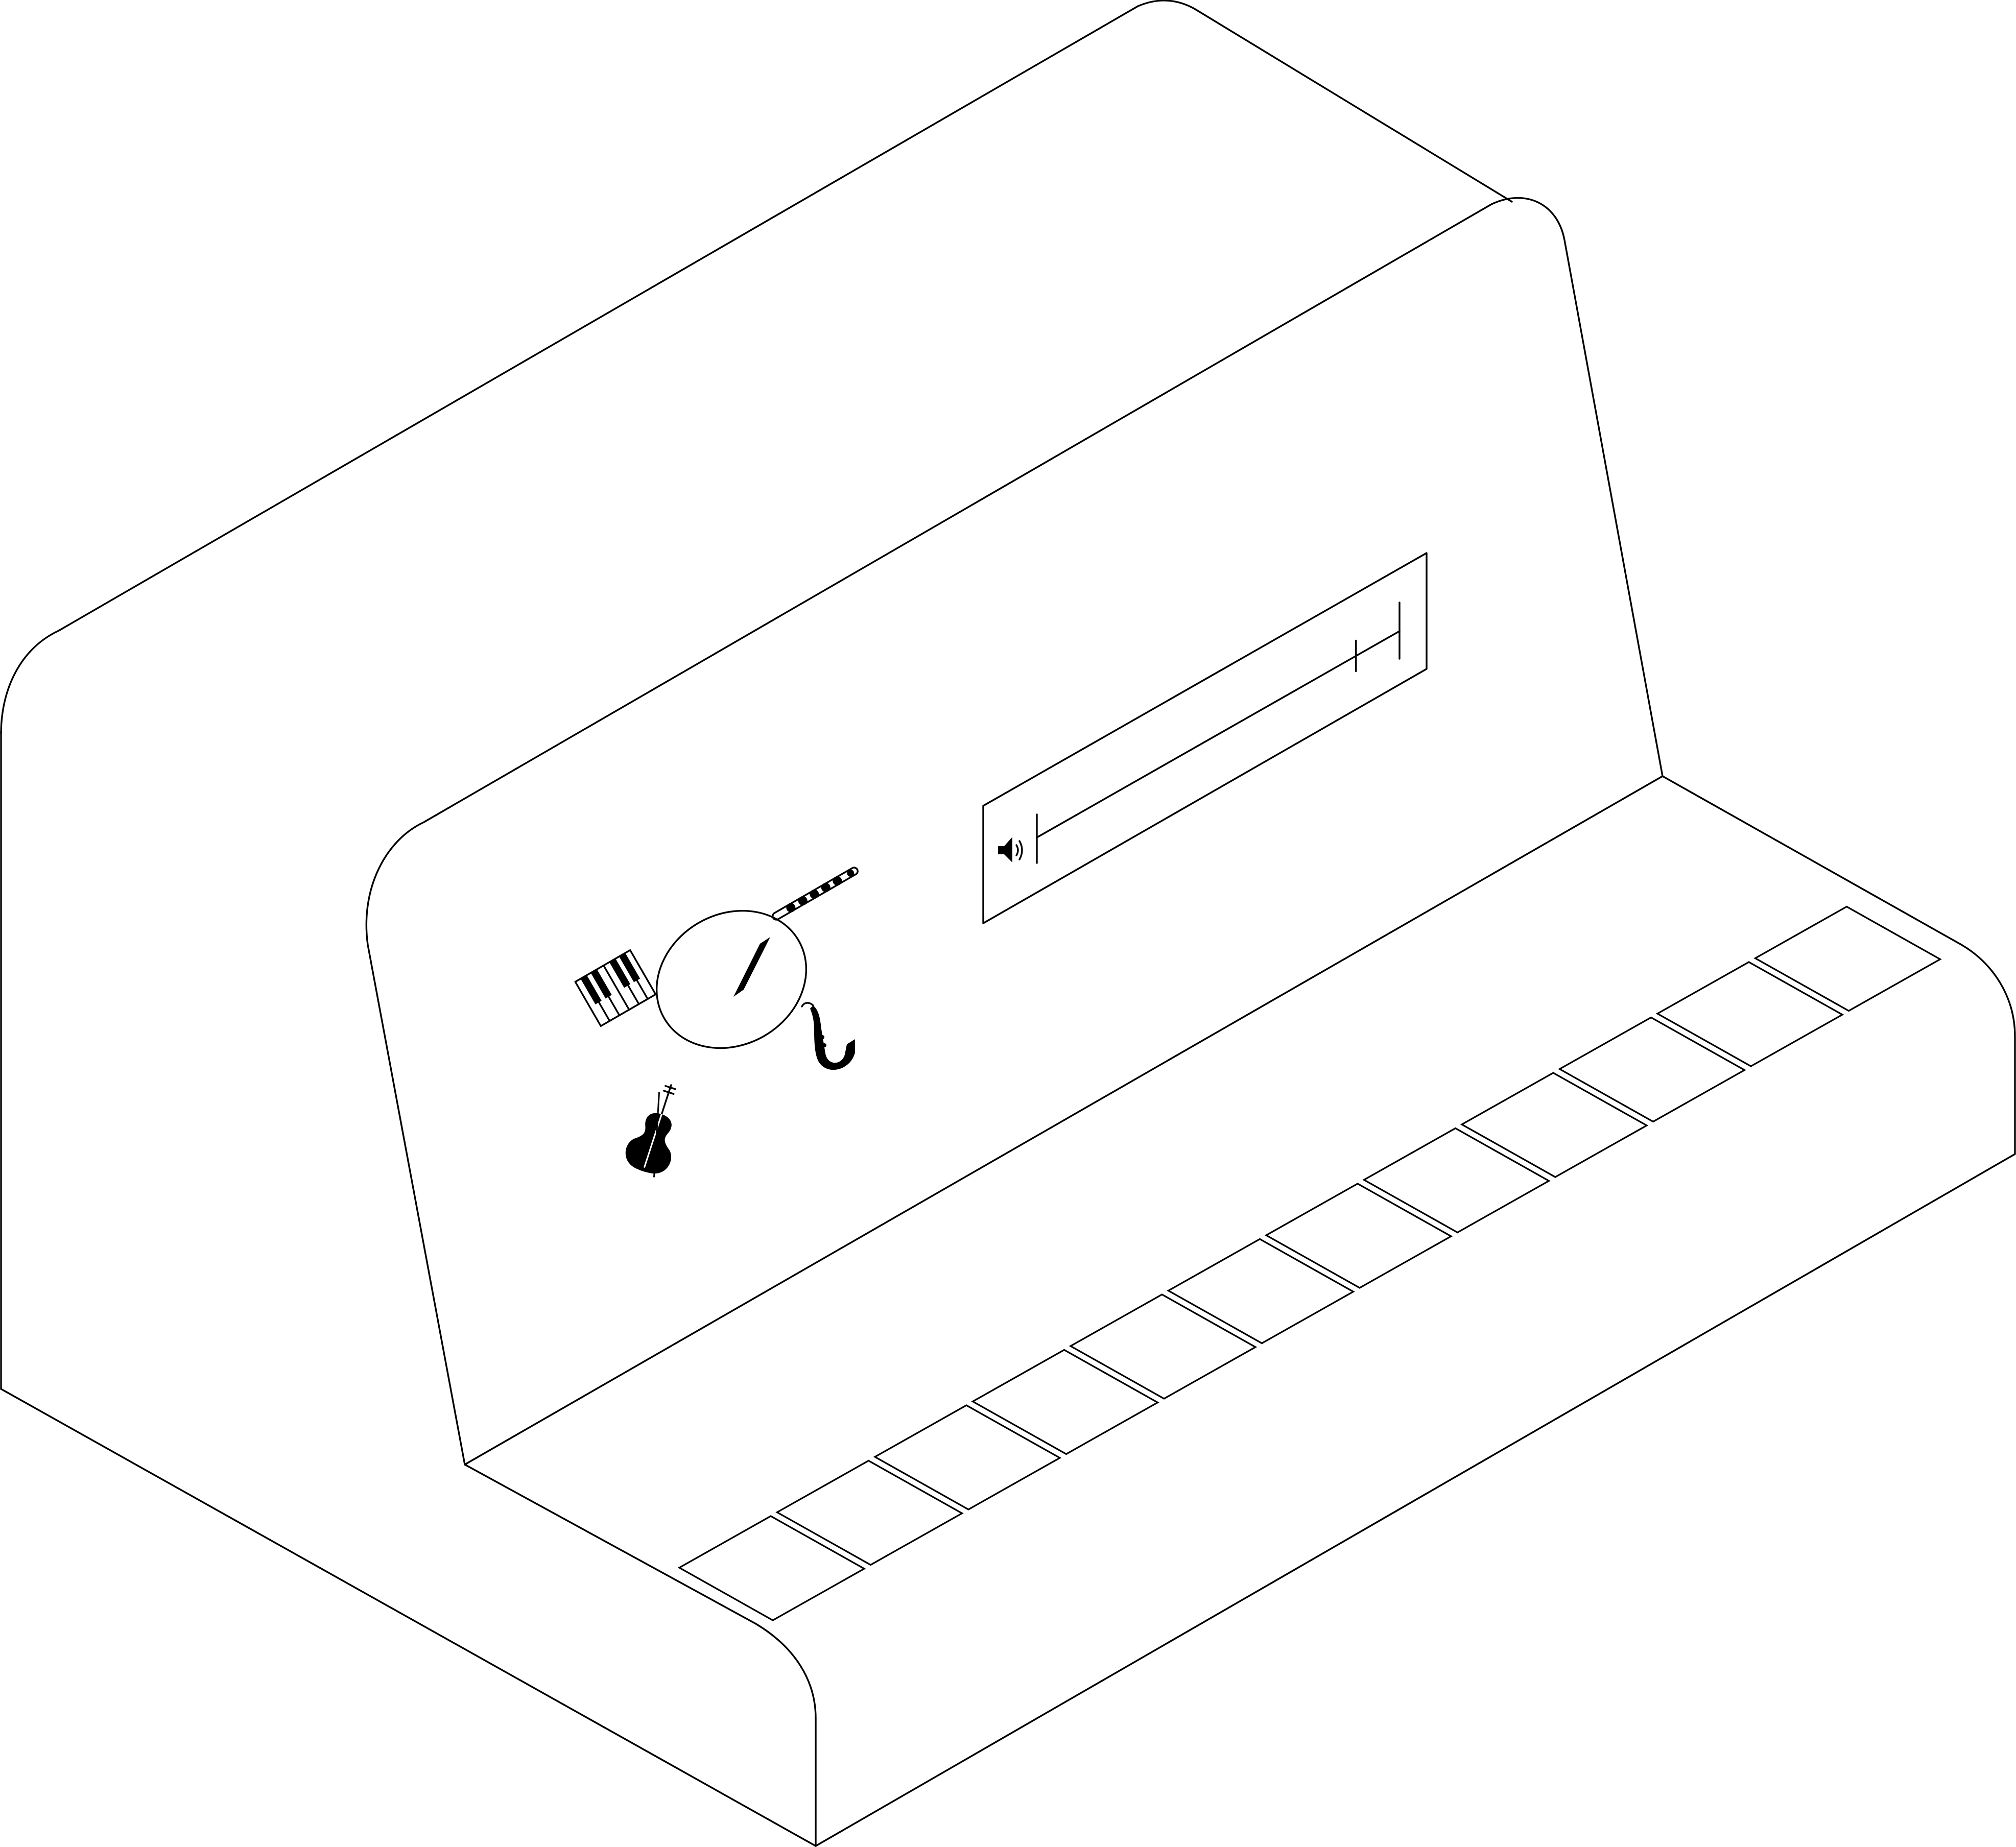 Image resolution: width=2016 pixels, height=1847 pixels. What do you see at coordinates (1011, 849) in the screenshot?
I see `speaker-icon` at bounding box center [1011, 849].